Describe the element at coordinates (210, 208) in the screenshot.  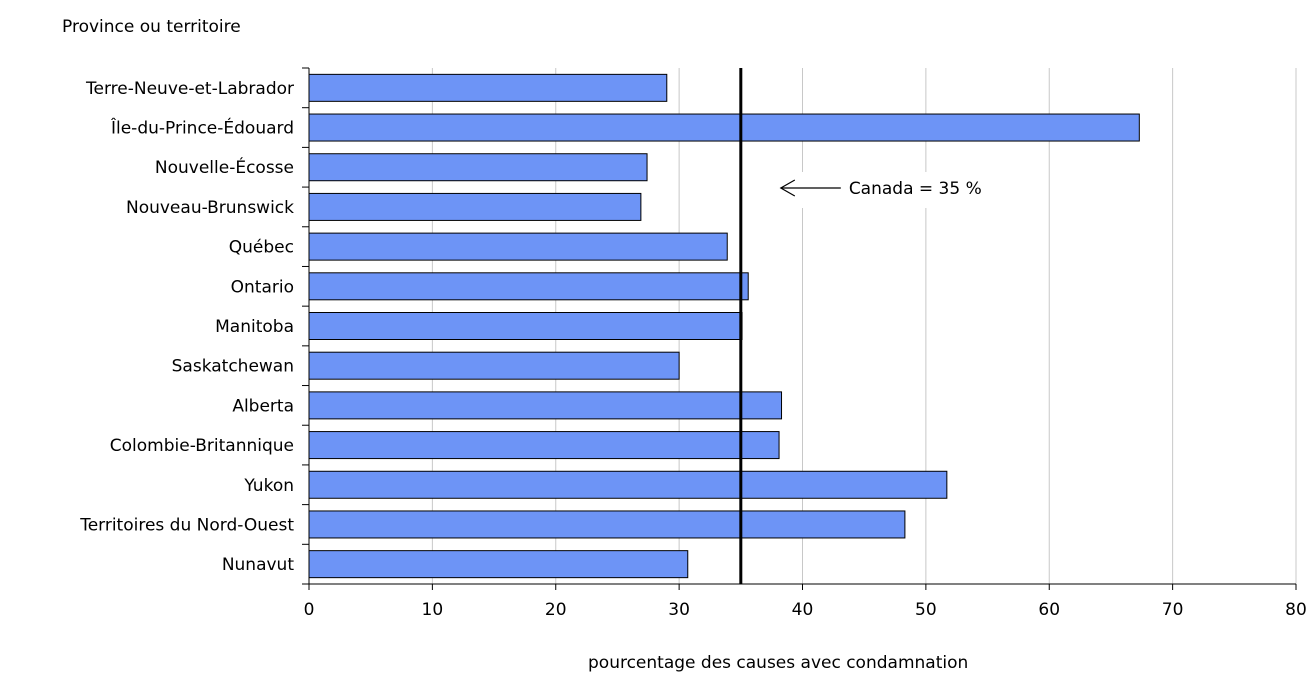
I see `category-label-3: Nouveau-Brunswick` at that location.